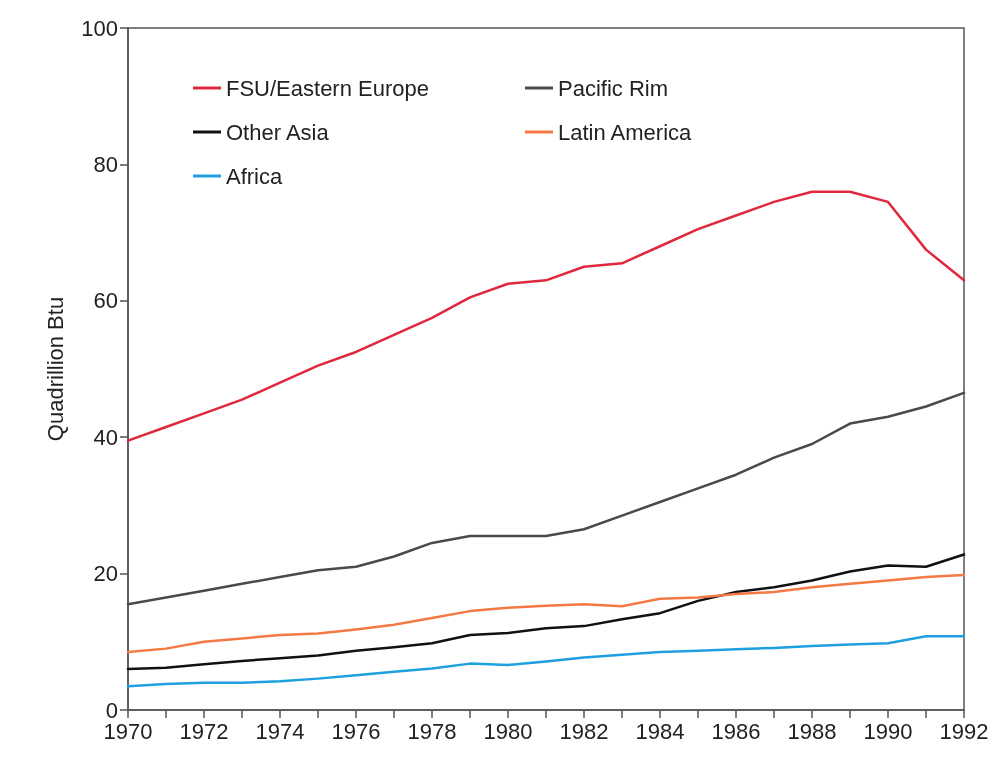  I want to click on legend-label: Africa, so click(254, 176).